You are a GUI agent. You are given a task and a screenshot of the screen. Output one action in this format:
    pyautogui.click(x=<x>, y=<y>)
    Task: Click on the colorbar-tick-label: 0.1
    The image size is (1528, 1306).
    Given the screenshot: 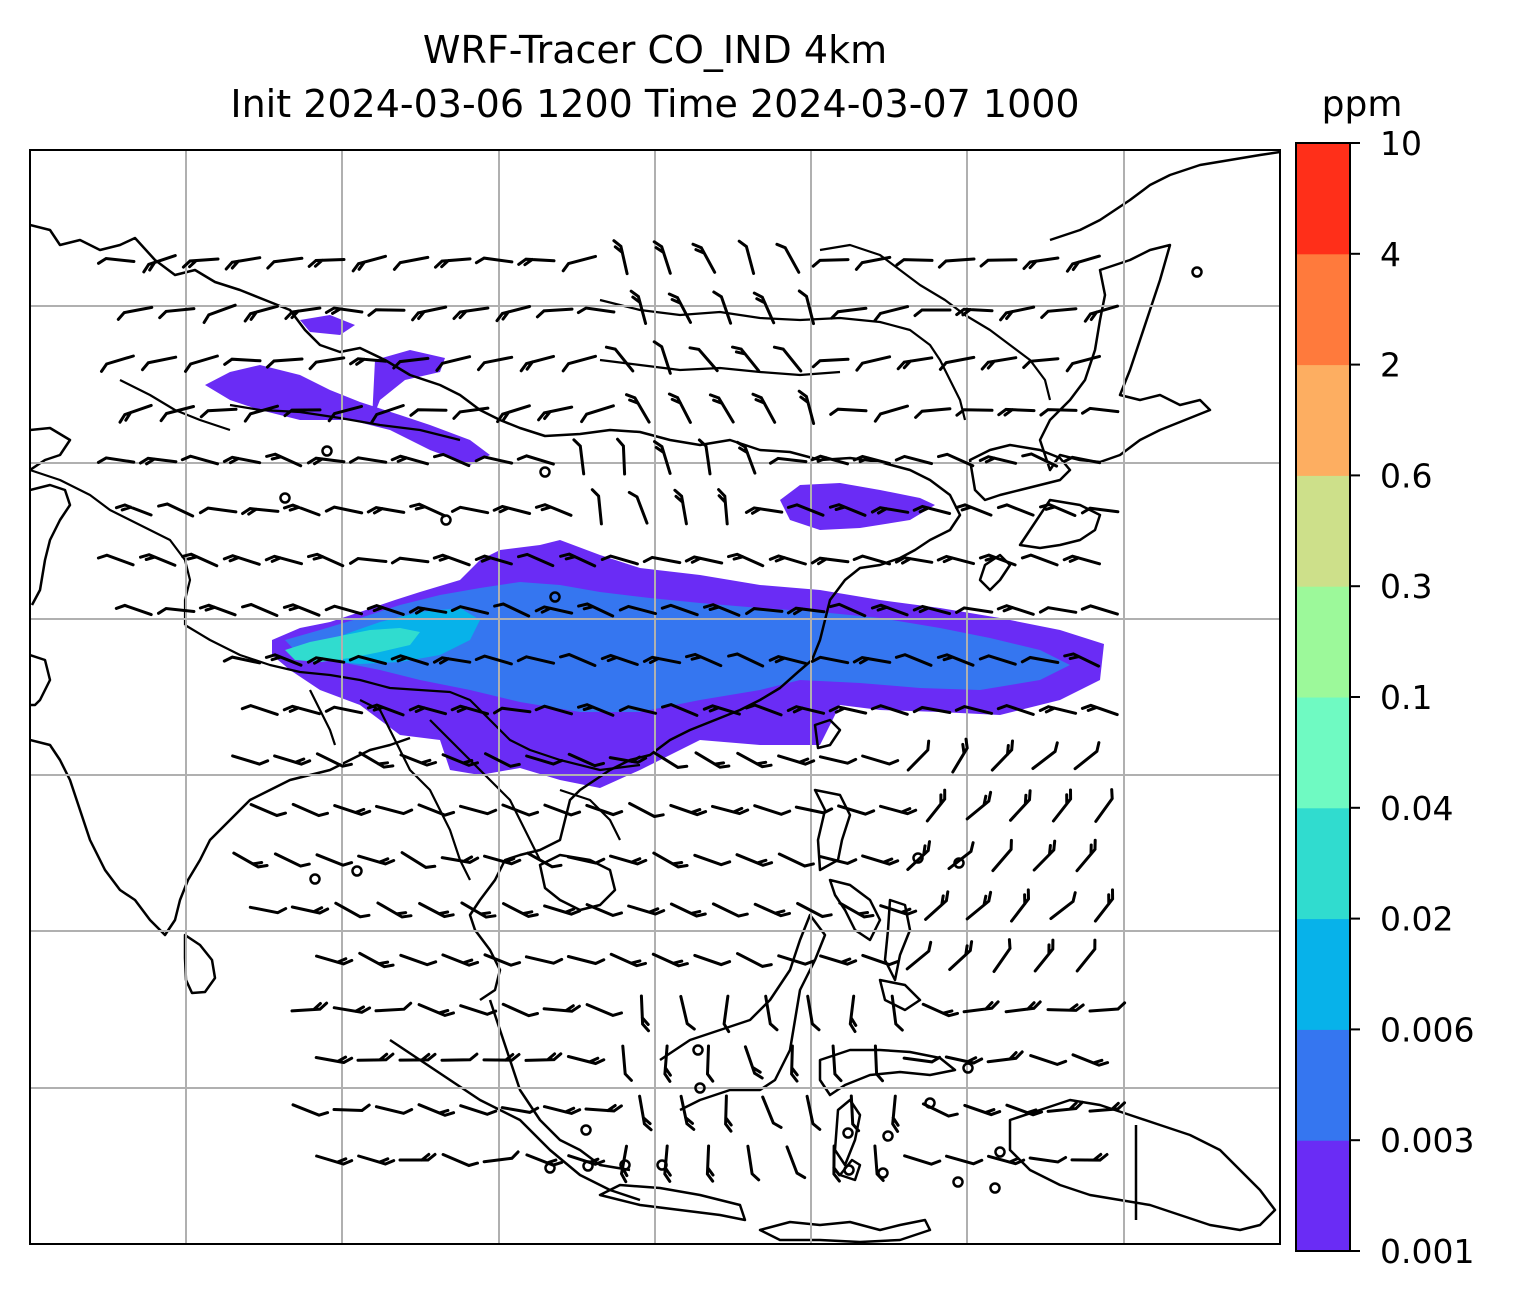 What is the action you would take?
    pyautogui.click(x=1406, y=697)
    